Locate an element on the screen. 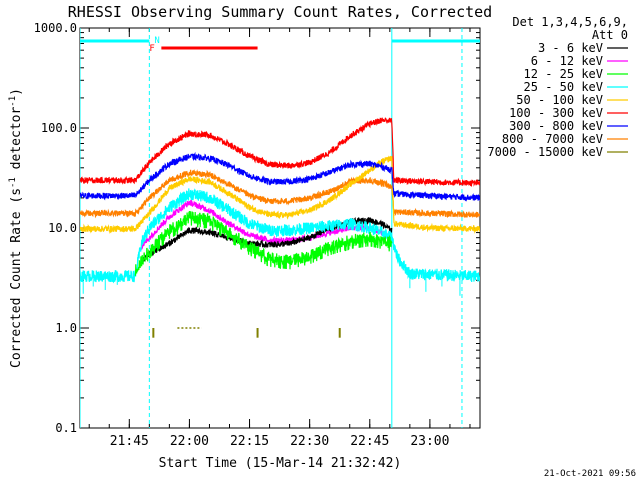 Image resolution: width=640 pixels, height=480 pixels. legend-label-7000-15000-kev: 7000 - 15000 keV is located at coordinates (545, 152).